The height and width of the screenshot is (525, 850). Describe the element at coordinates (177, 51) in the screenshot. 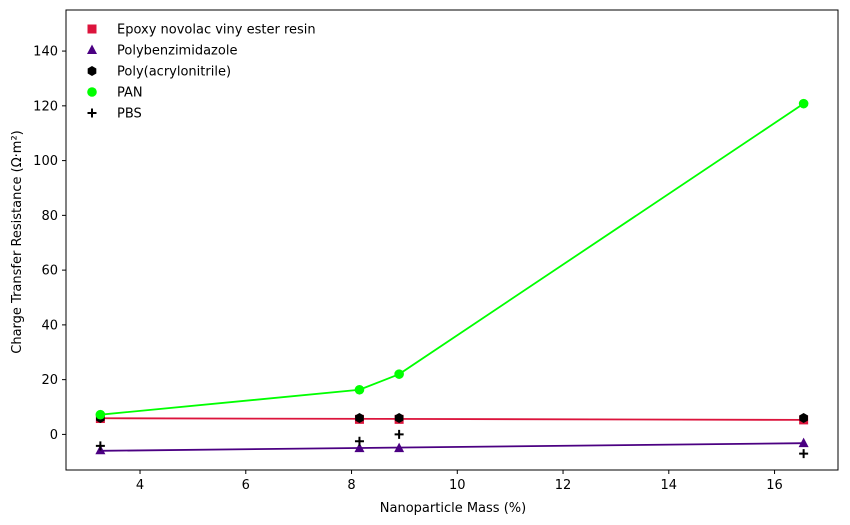

I see `legend-label-1: Polybenzimidazole` at that location.